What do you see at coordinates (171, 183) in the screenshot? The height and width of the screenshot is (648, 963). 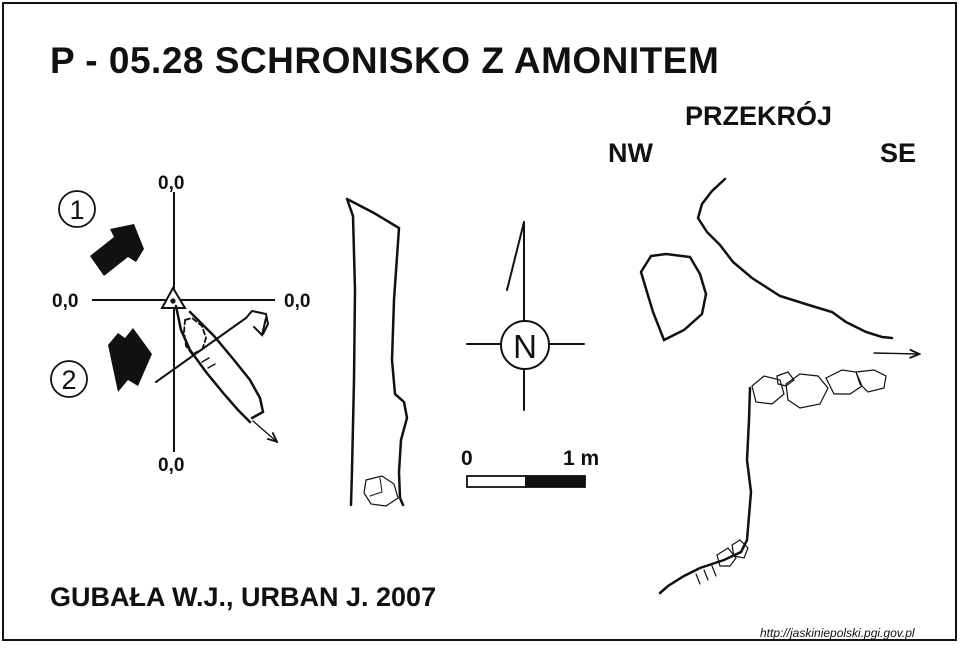 I see `coordinate-top-label: 0,0` at bounding box center [171, 183].